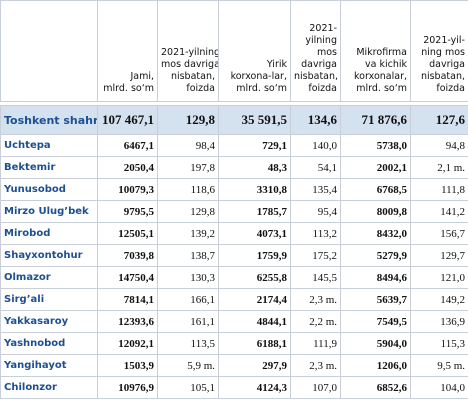  What do you see at coordinates (49, 365) in the screenshot?
I see `district-name: Yangihayot` at bounding box center [49, 365].